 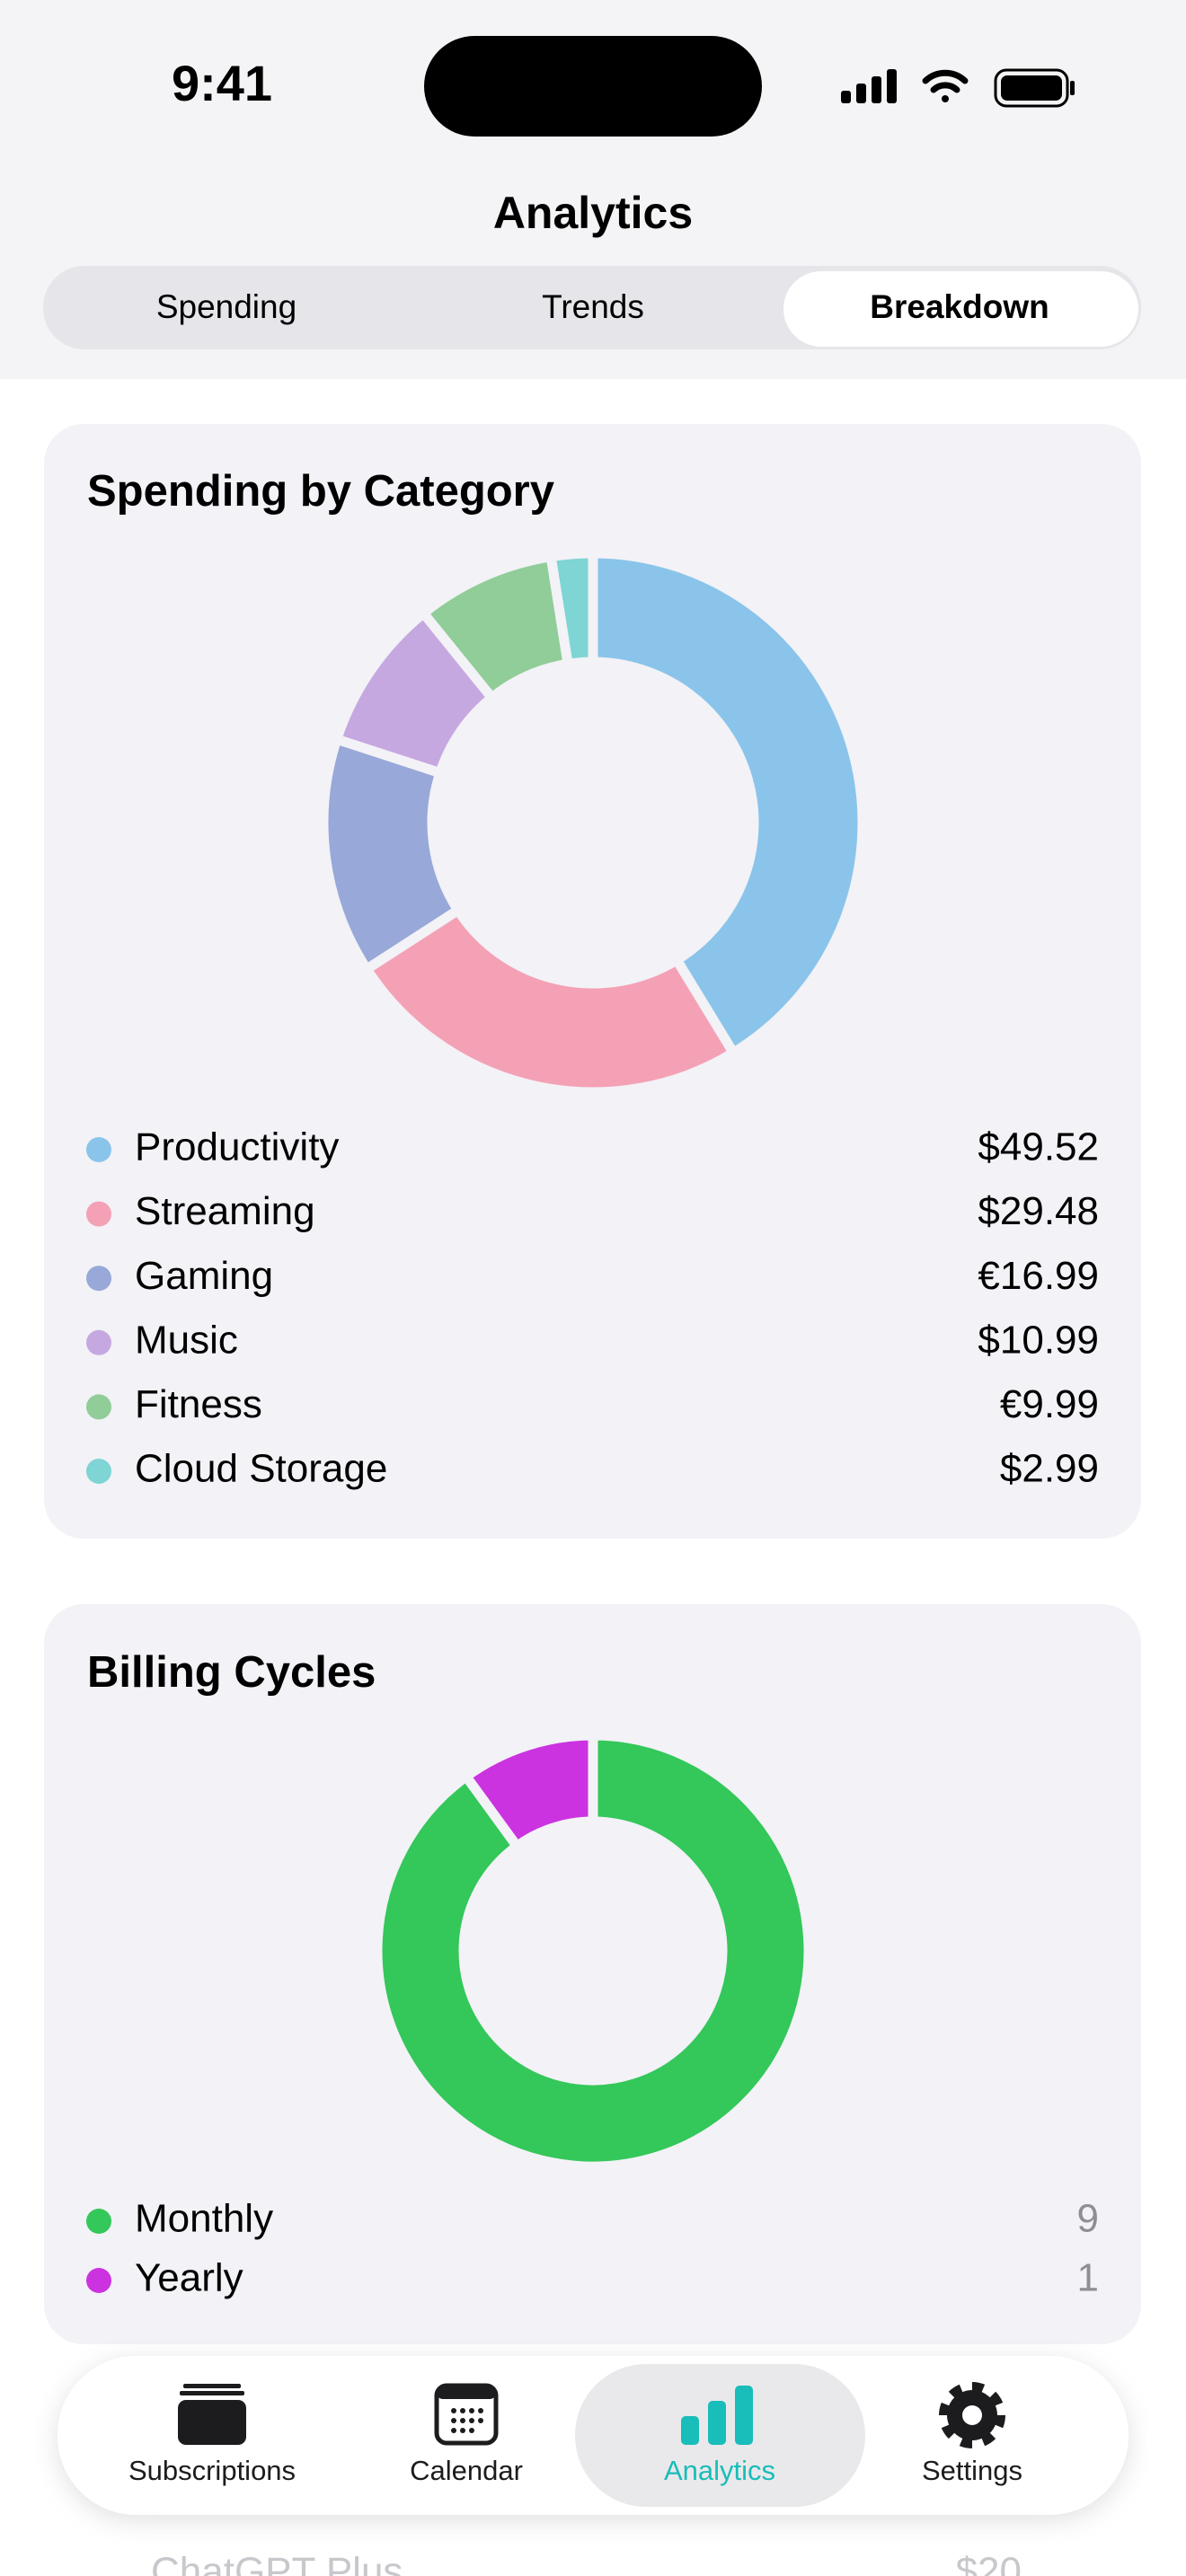 What do you see at coordinates (1038, 1276) in the screenshot?
I see `legend-value: €16.99` at bounding box center [1038, 1276].